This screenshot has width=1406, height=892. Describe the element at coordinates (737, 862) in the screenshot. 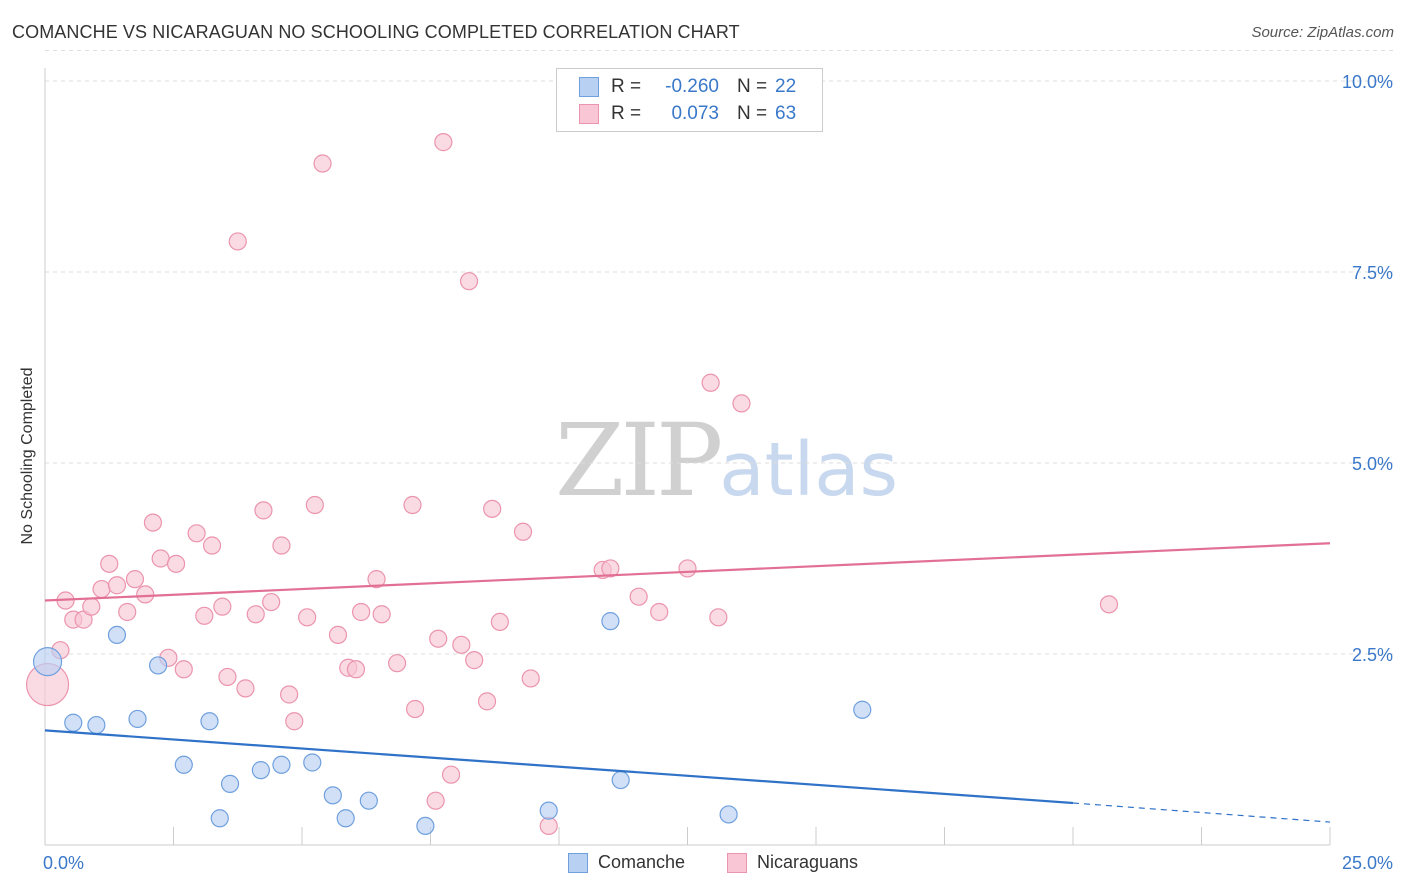

I see `bottom-legend-swatch-nicaraguans` at that location.